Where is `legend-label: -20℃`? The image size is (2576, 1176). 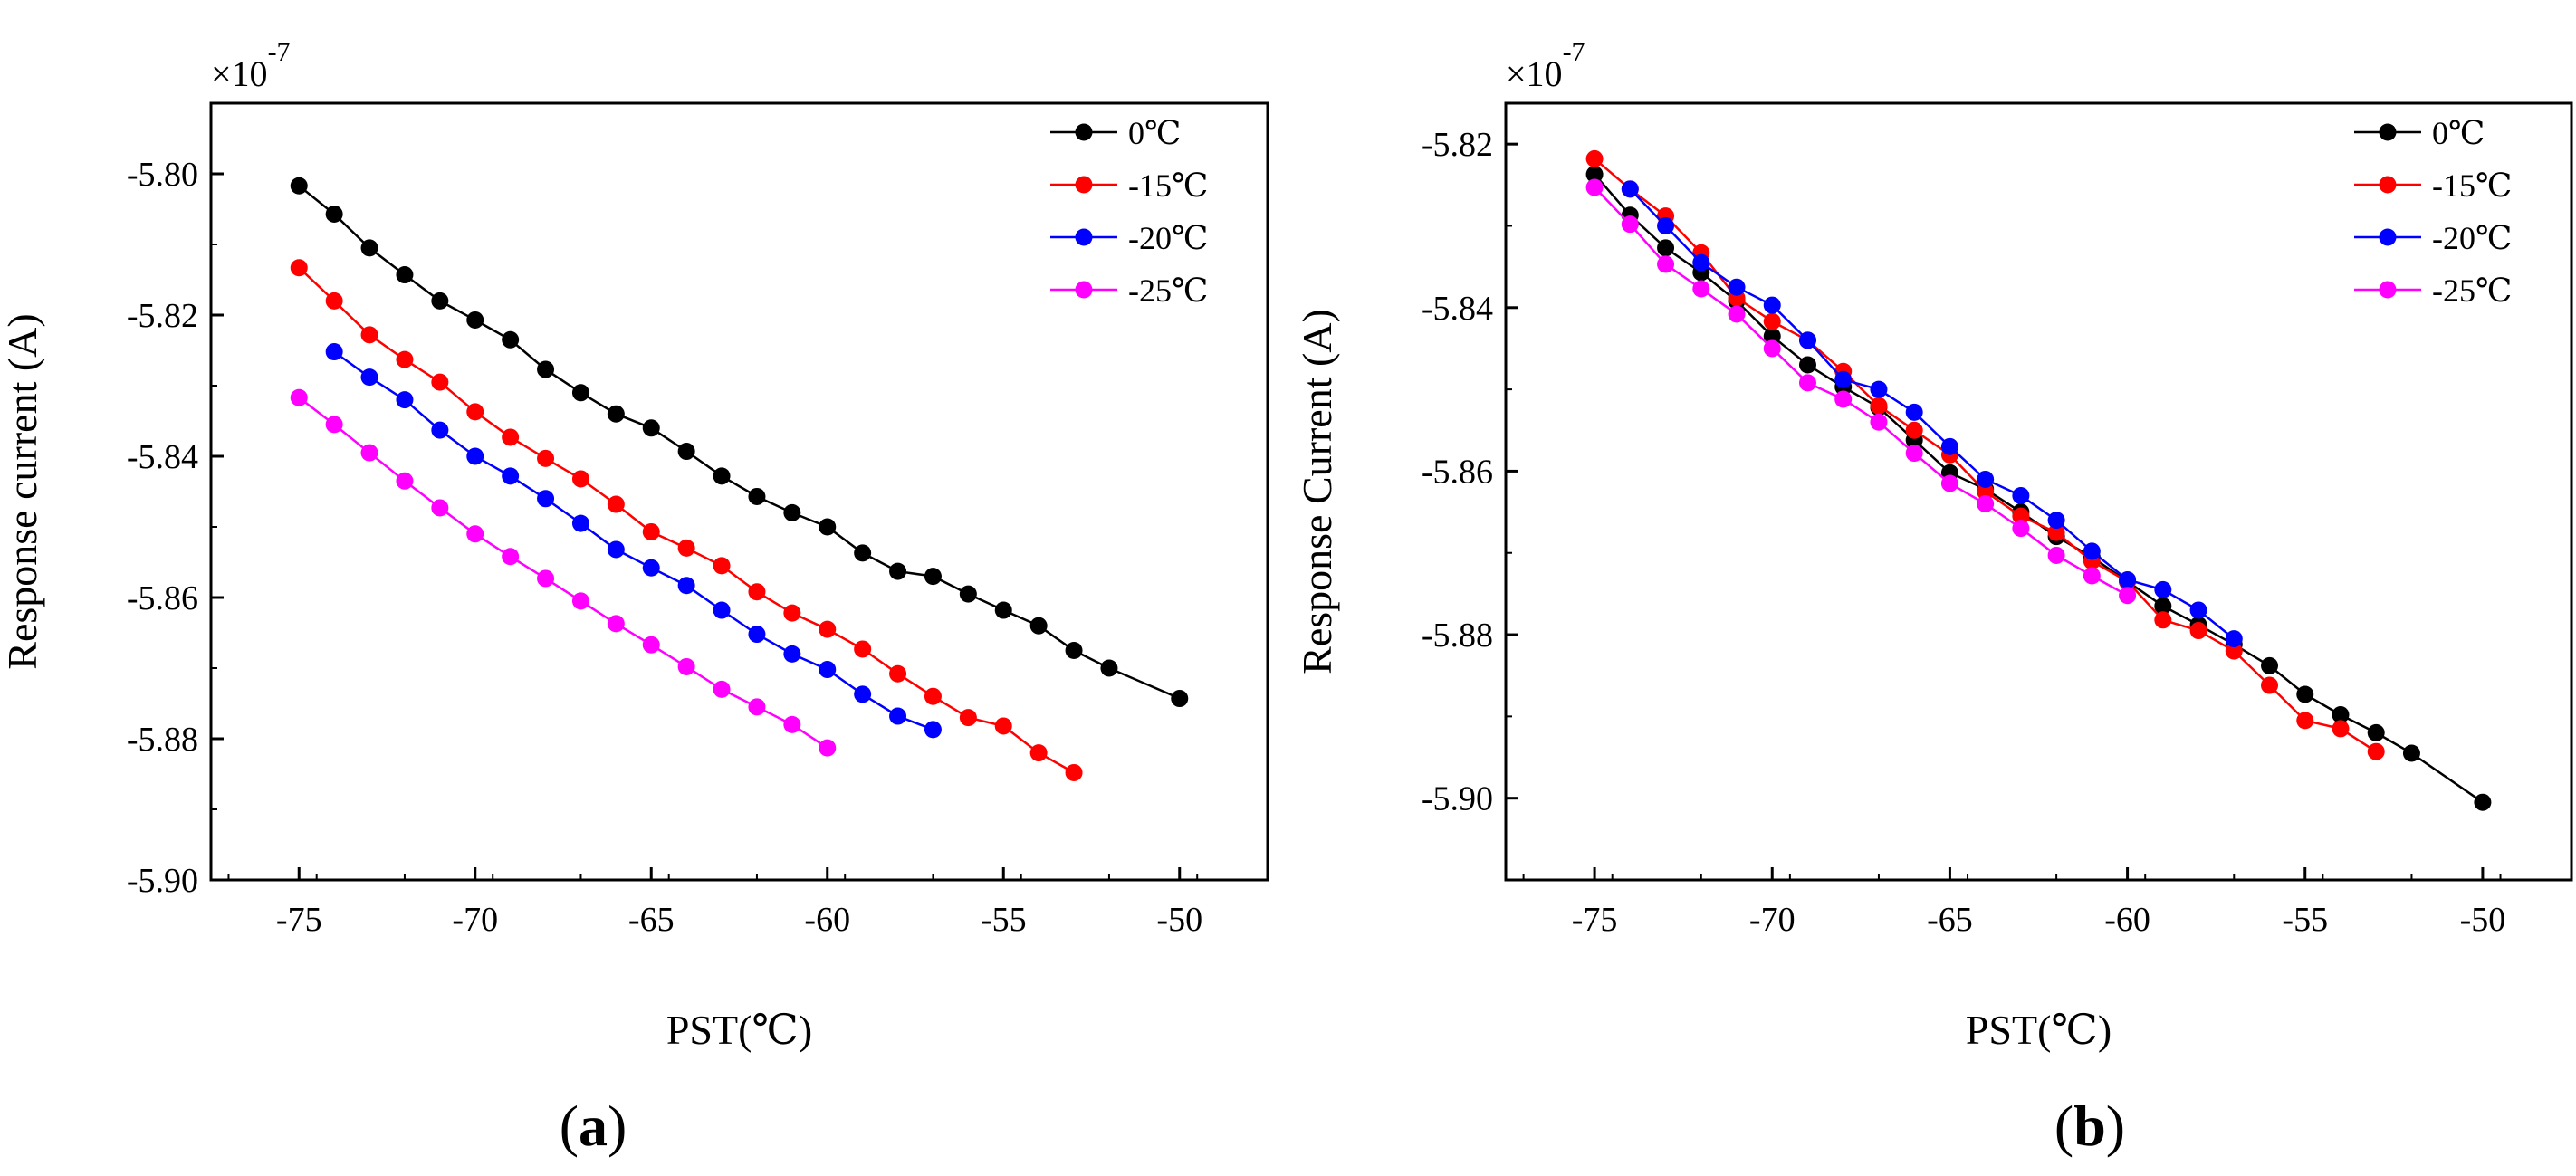 legend-label: -20℃ is located at coordinates (2472, 238).